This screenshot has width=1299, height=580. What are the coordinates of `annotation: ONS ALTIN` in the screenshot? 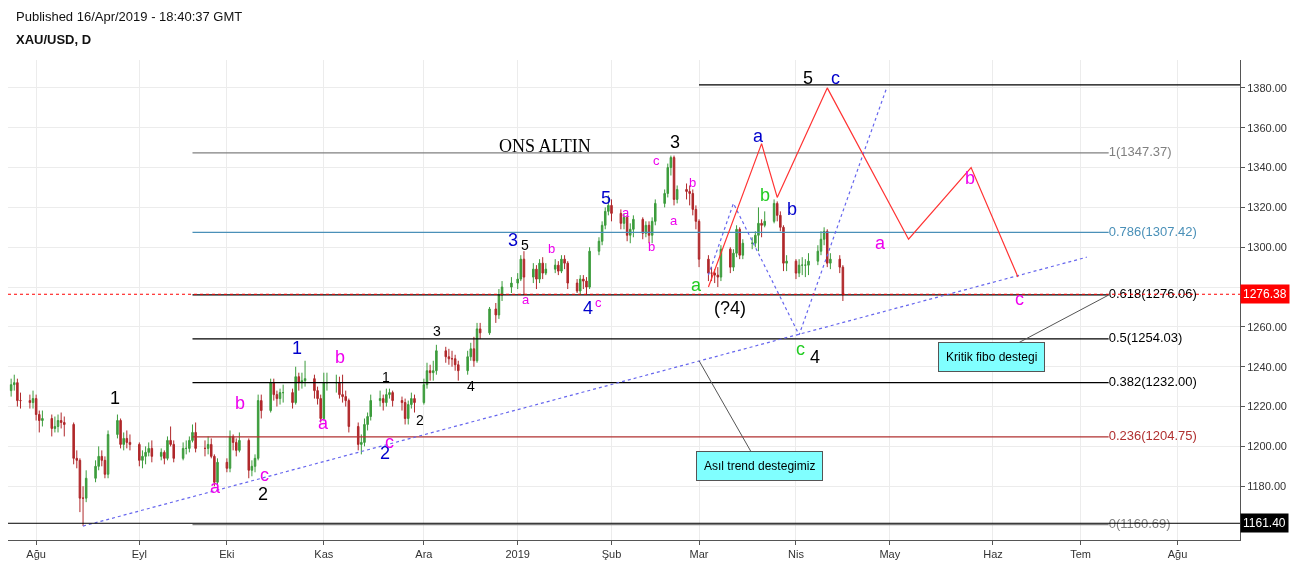 It's located at (545, 146).